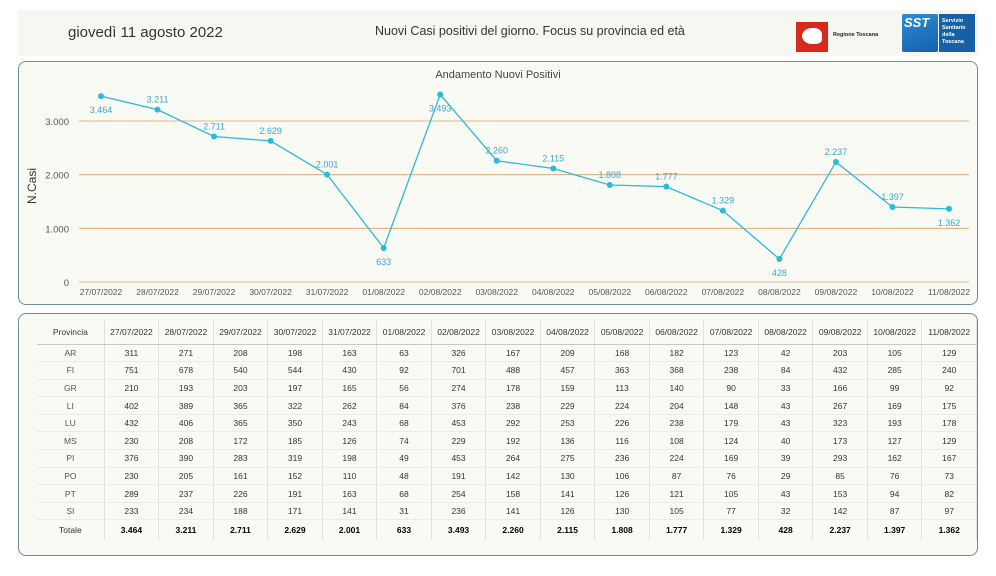 The width and height of the screenshot is (996, 576). Describe the element at coordinates (71, 511) in the screenshot. I see `province-cell: SI` at that location.